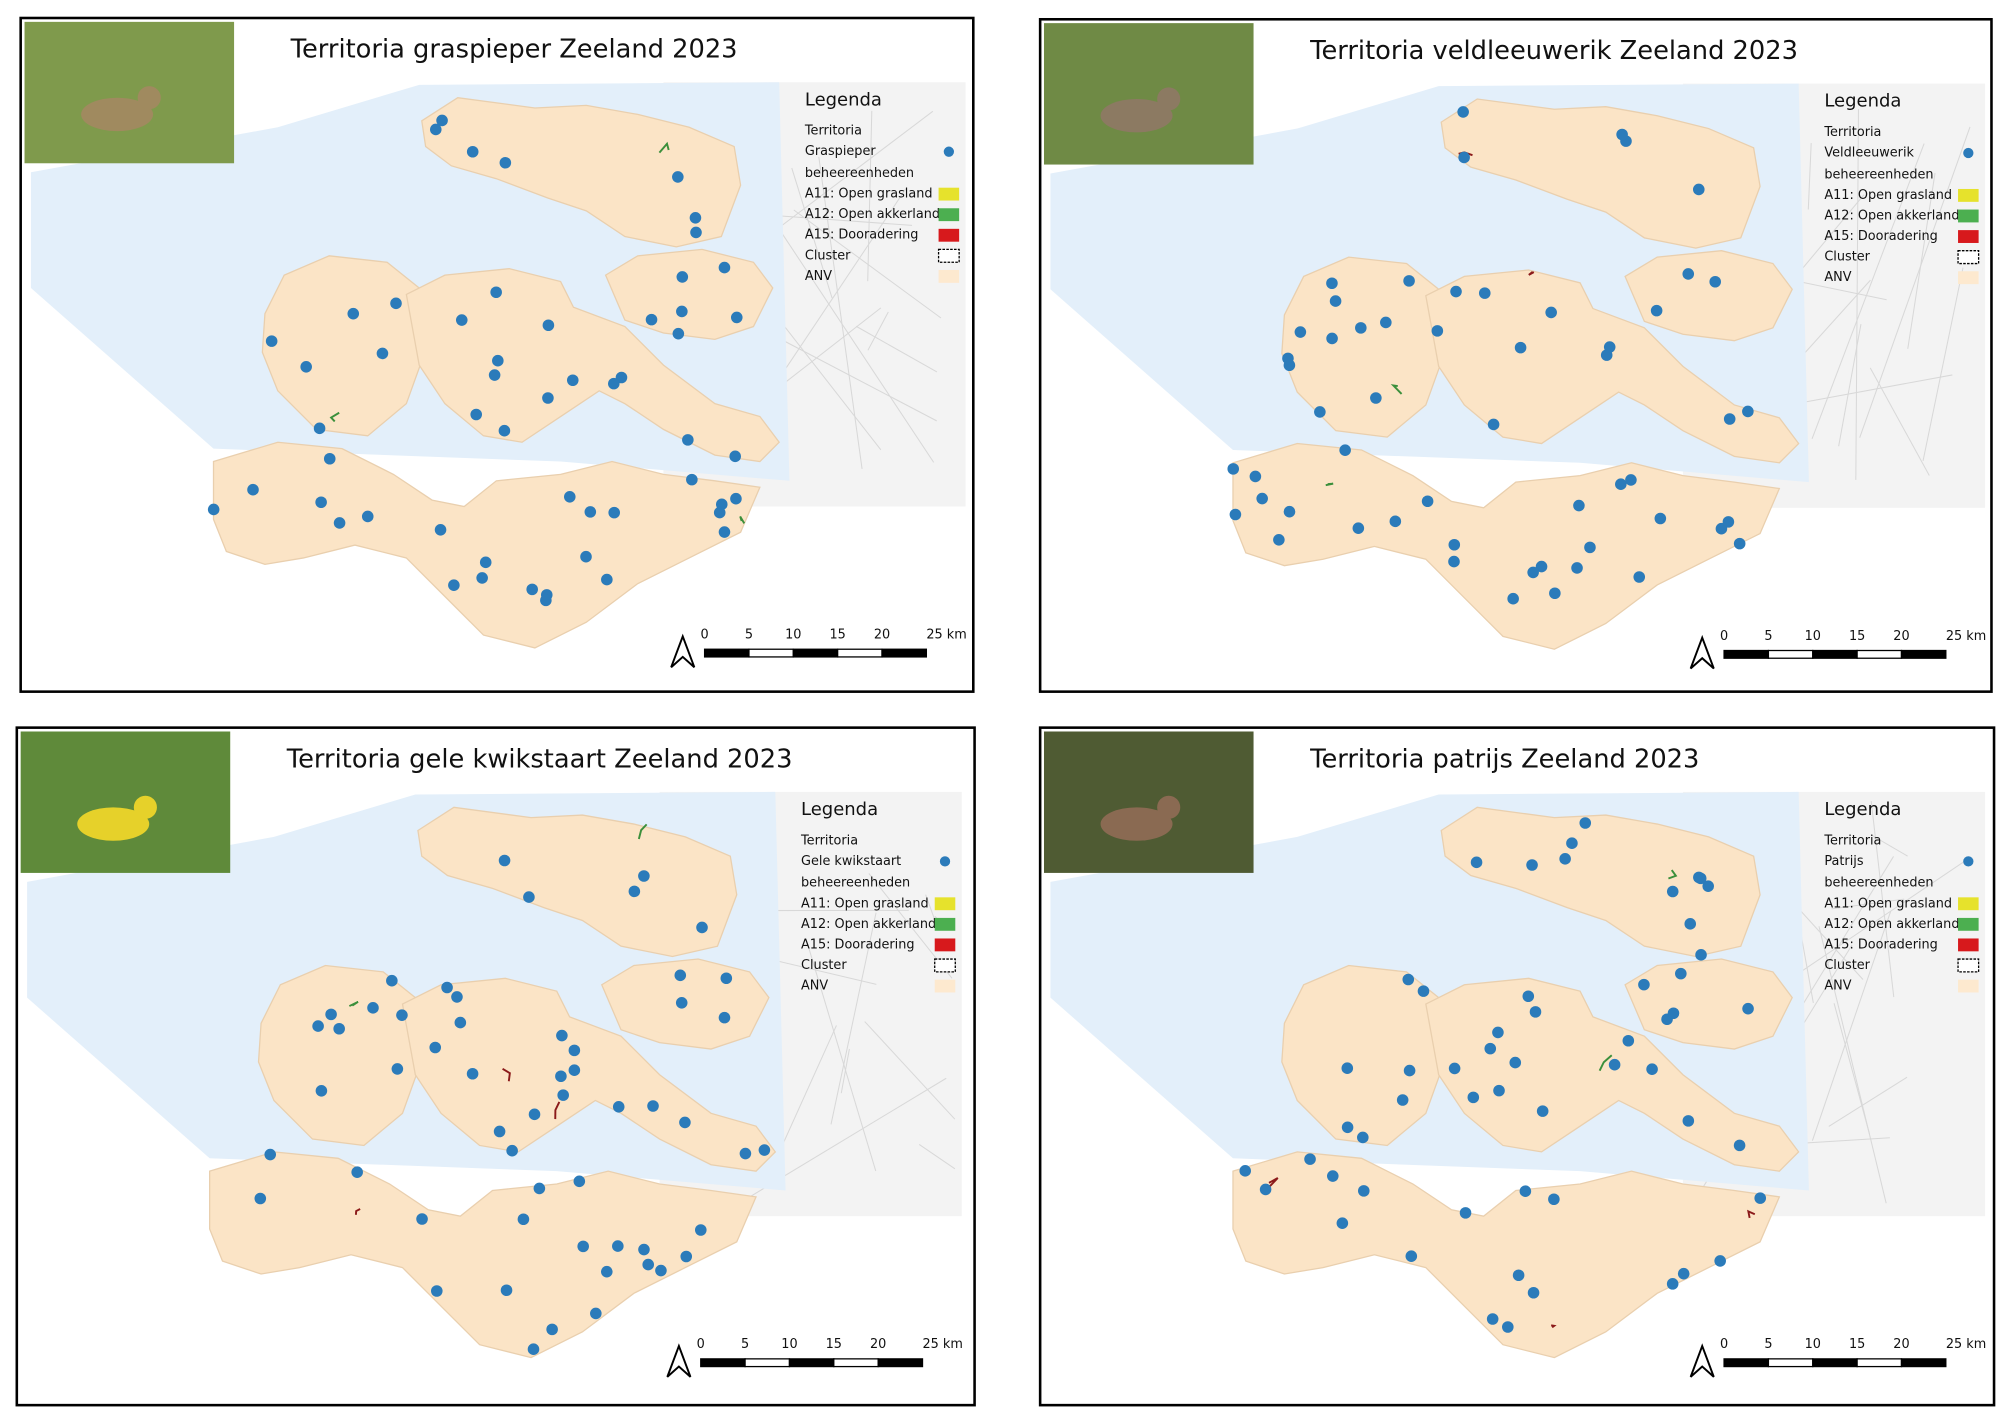  What do you see at coordinates (833, 131) in the screenshot?
I see `legend-label: Territoria` at bounding box center [833, 131].